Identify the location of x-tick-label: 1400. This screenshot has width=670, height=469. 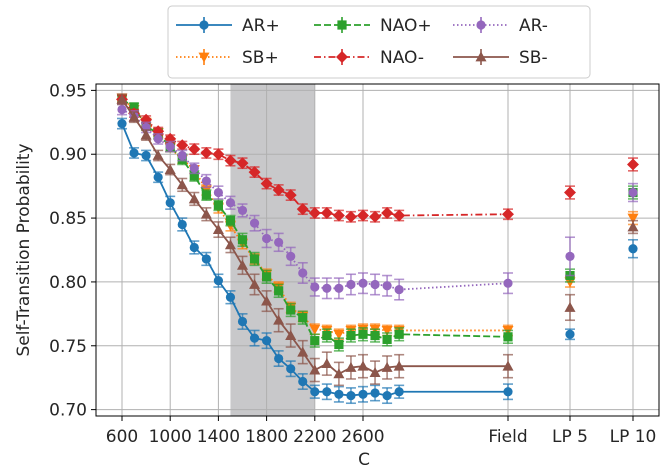
(218, 437).